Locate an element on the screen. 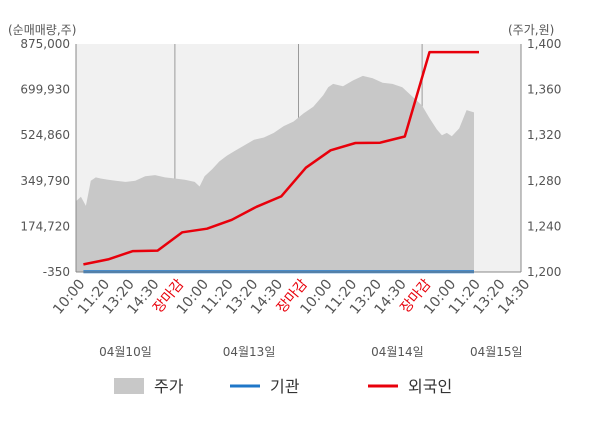 The image size is (600, 428). left-axis-tick-label: -350 is located at coordinates (56, 272).